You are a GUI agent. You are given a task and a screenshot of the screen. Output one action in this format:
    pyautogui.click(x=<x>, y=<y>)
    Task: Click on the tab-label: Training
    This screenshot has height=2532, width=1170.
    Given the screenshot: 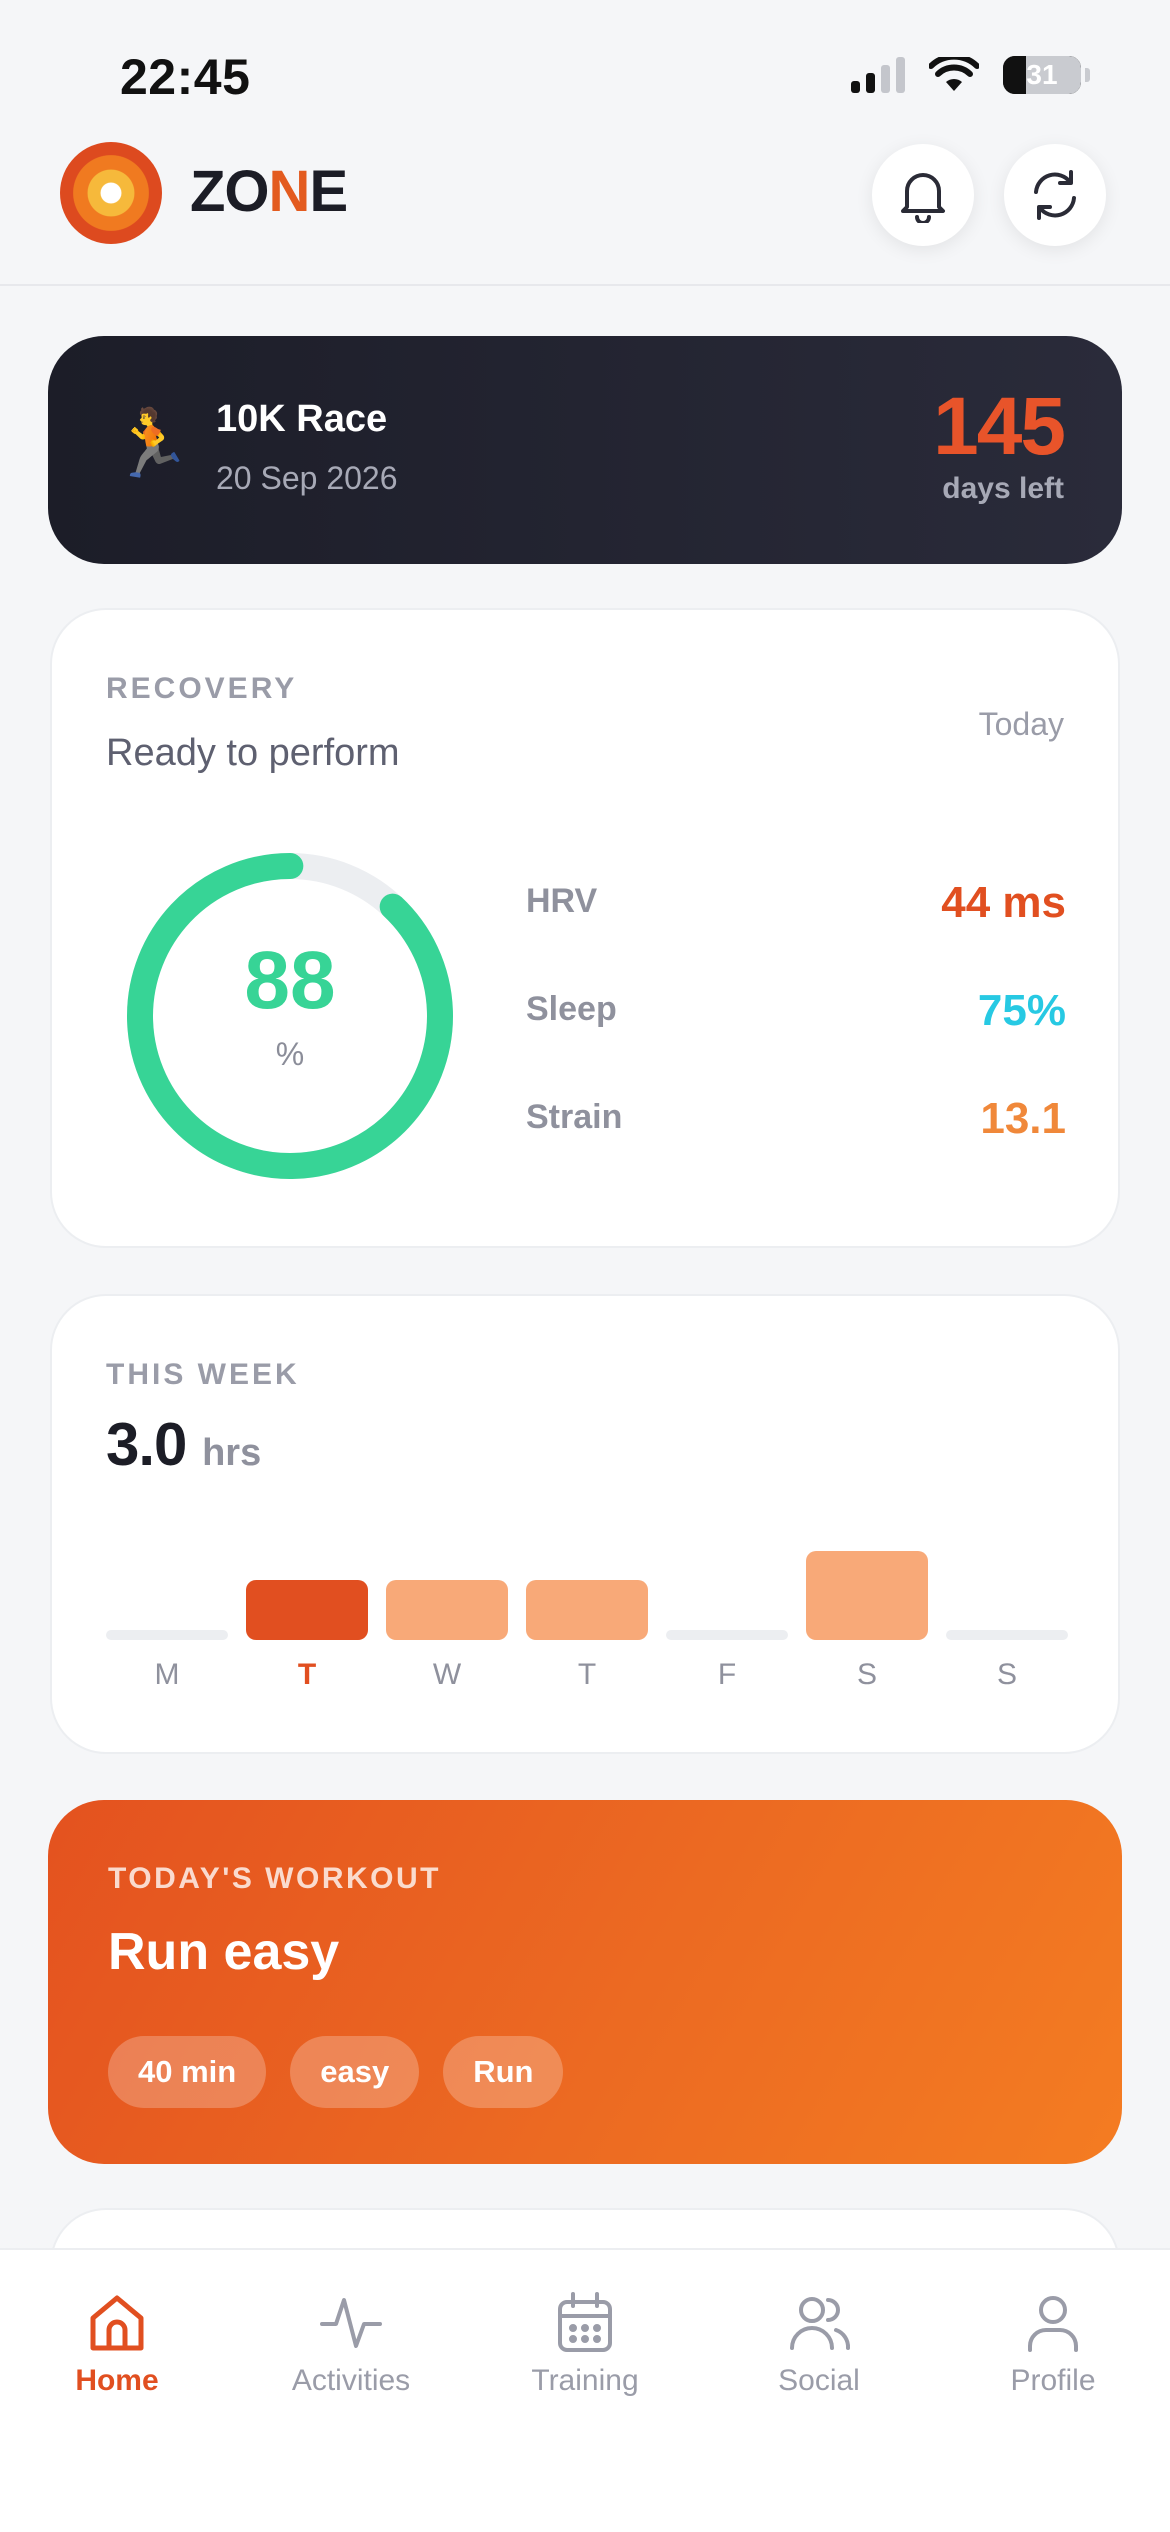 What is the action you would take?
    pyautogui.click(x=585, y=2380)
    